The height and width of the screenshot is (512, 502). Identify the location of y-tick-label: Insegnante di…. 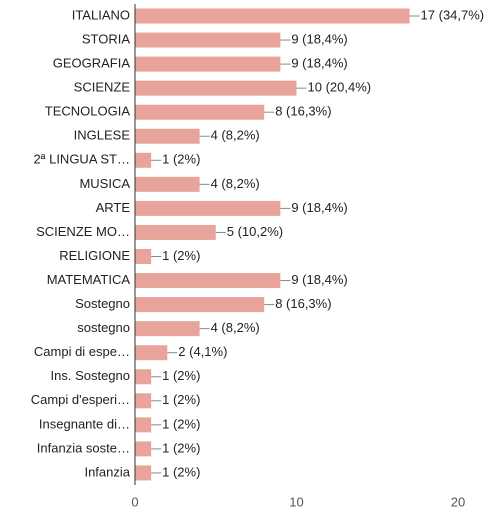
(84, 423).